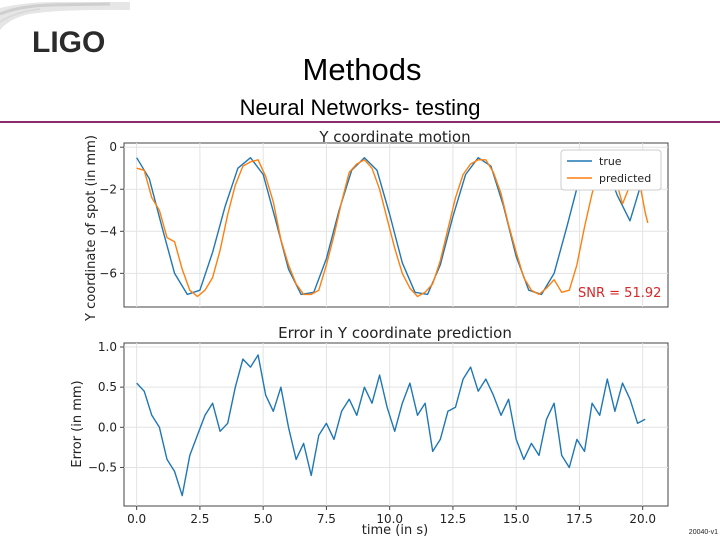 Image resolution: width=720 pixels, height=540 pixels. I want to click on header-divider, so click(360, 122).